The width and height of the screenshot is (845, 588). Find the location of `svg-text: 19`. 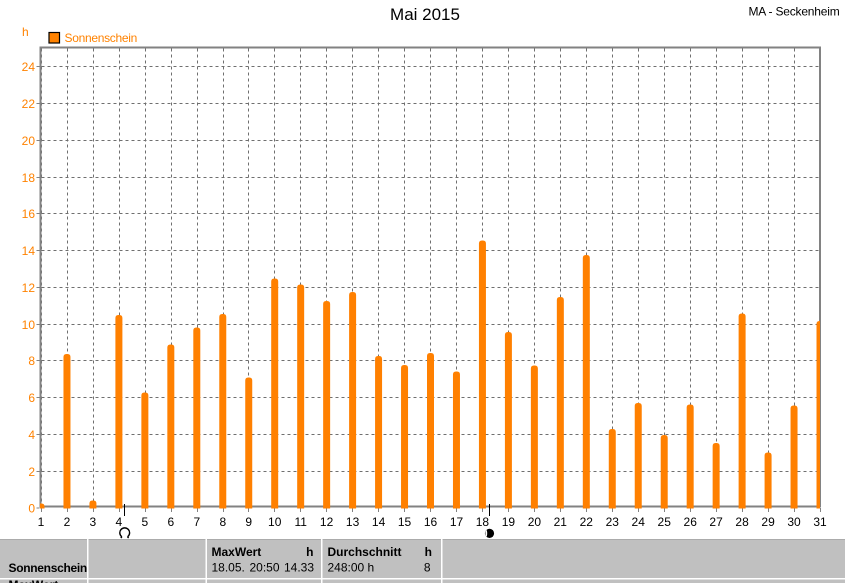

svg-text: 19 is located at coordinates (509, 522).